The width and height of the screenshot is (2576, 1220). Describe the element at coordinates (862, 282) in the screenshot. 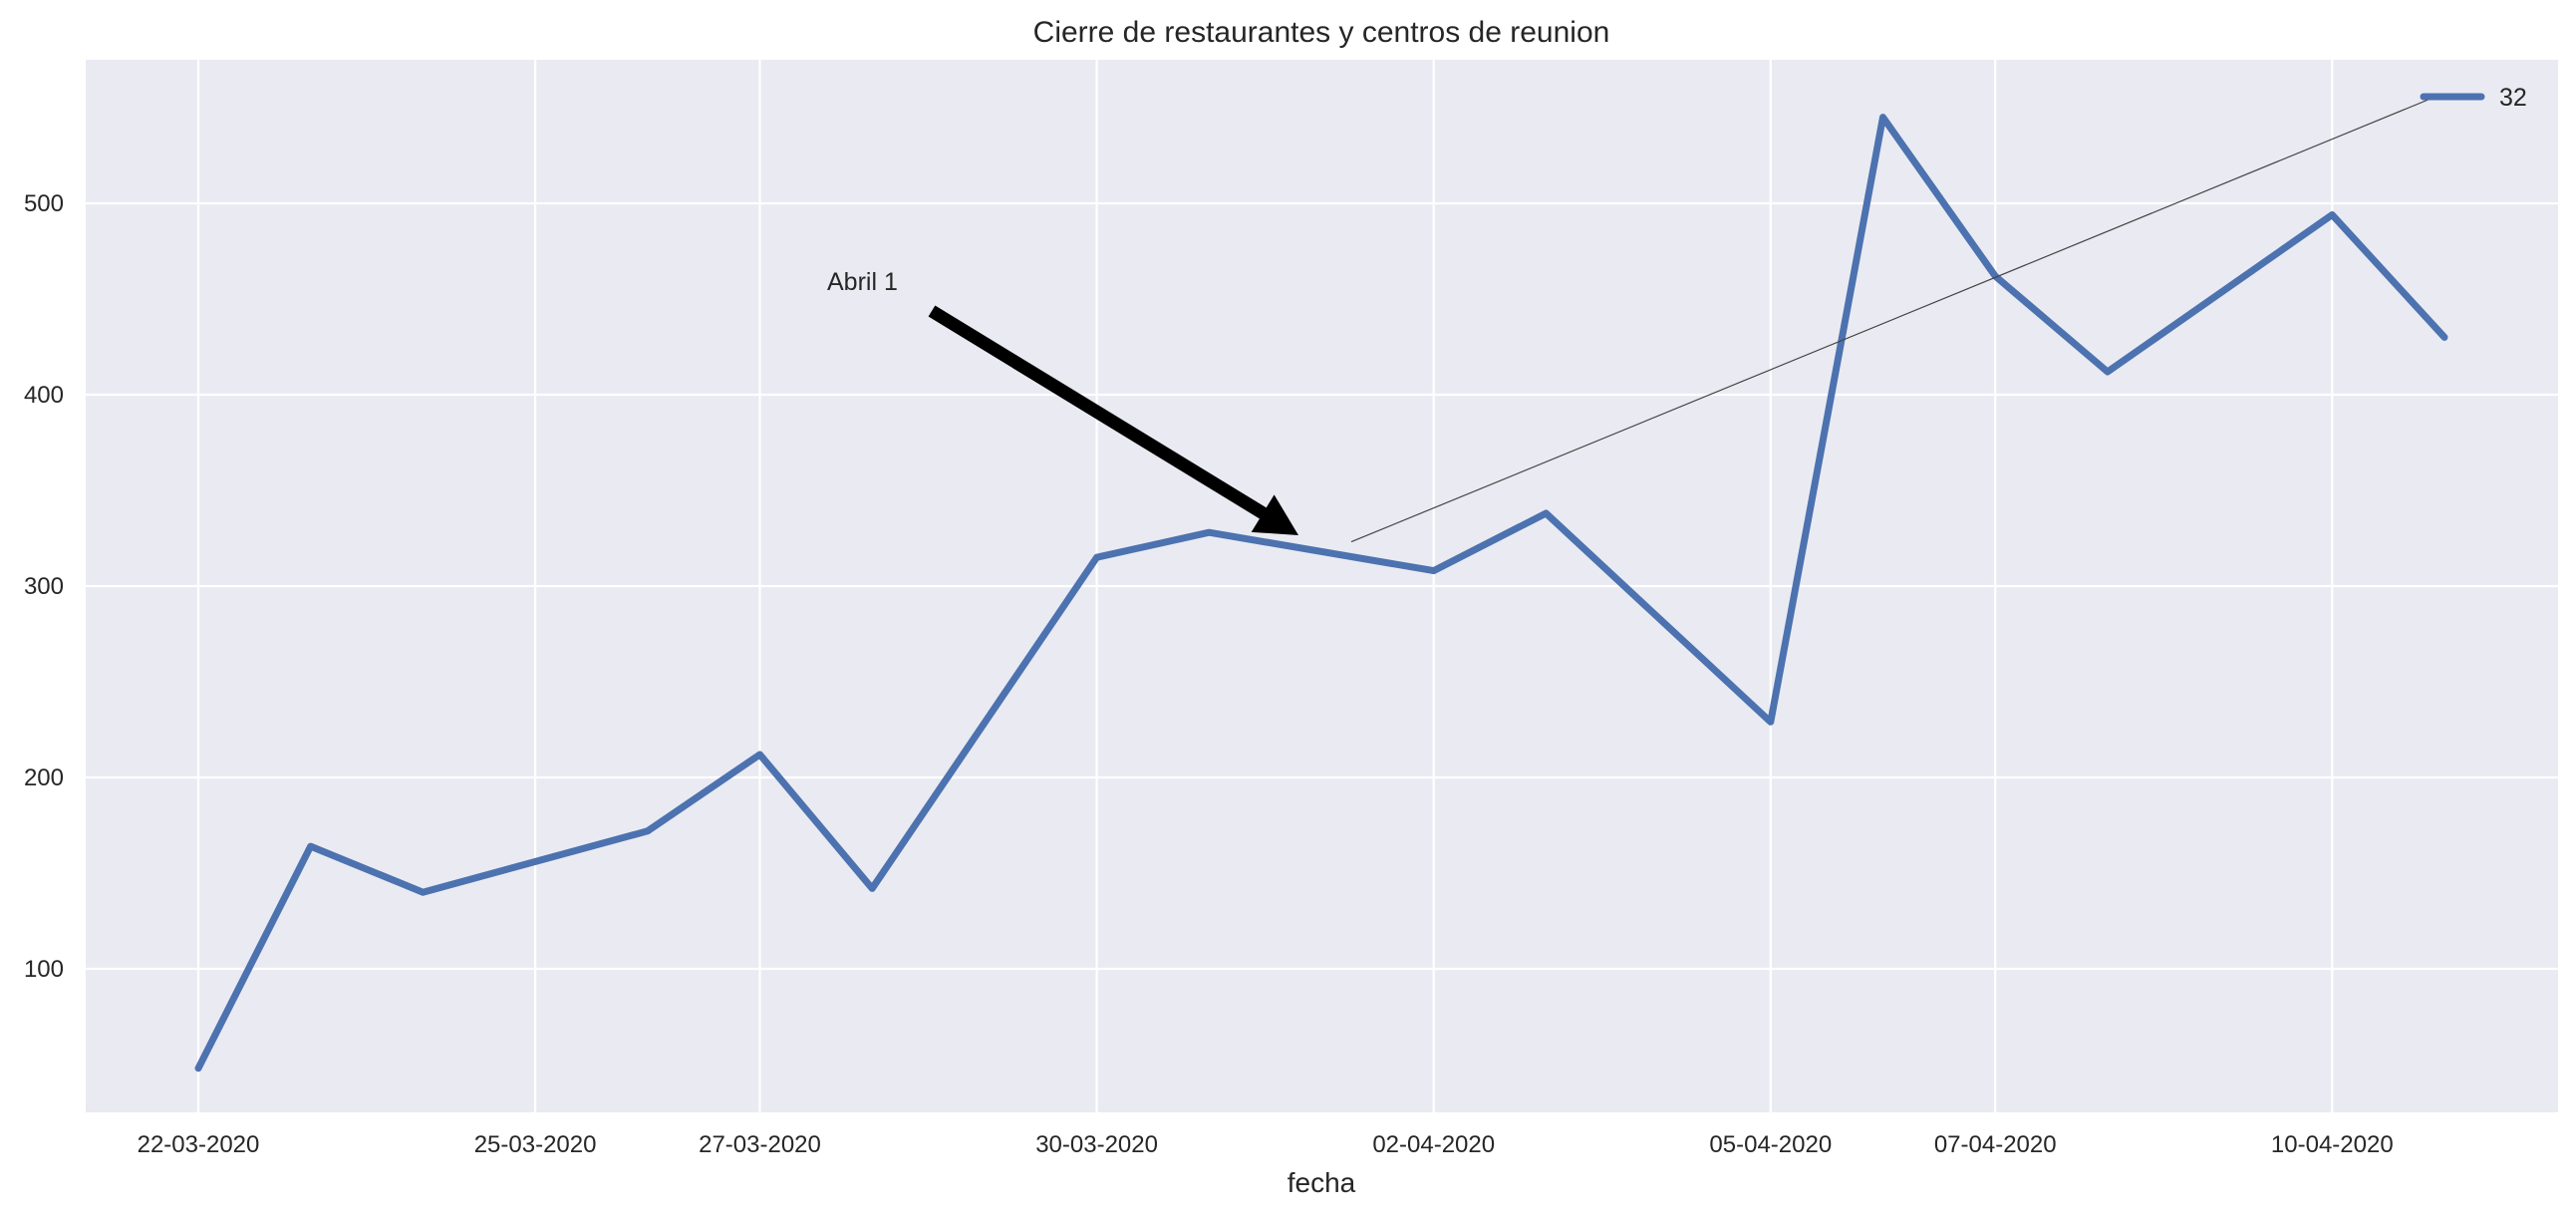

I see `annotation-label: Abril 1` at that location.